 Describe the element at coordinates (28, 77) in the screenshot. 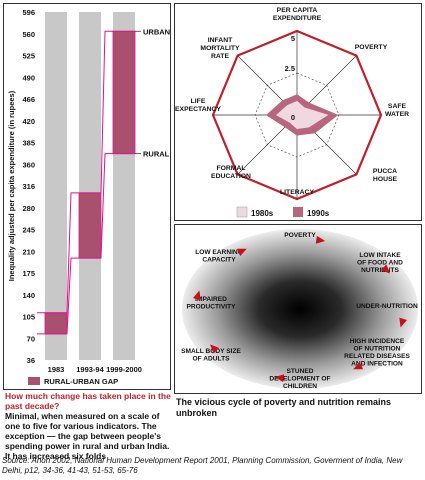

I see `y-tick-label: 490` at that location.